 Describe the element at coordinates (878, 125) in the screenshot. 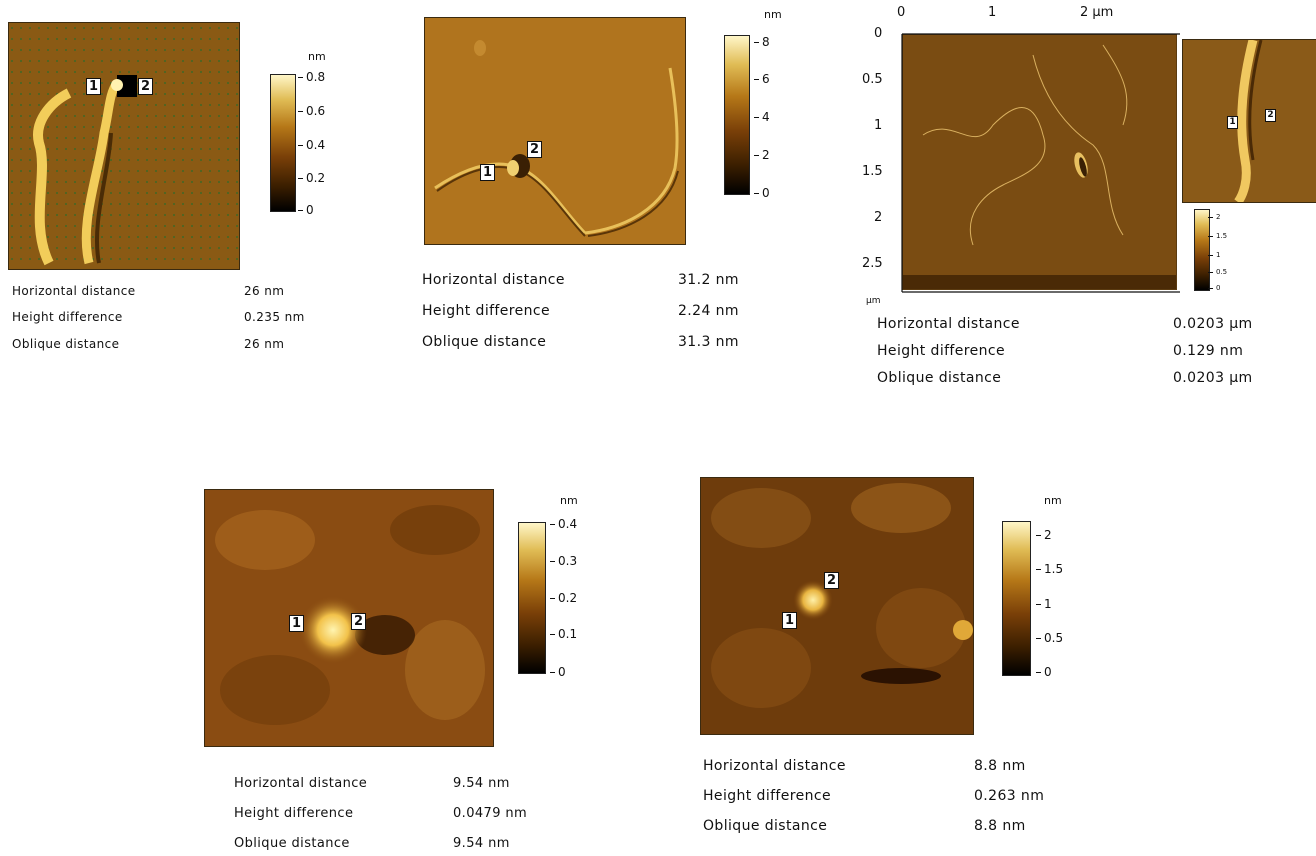

I see `y-axis-tick: 1` at that location.